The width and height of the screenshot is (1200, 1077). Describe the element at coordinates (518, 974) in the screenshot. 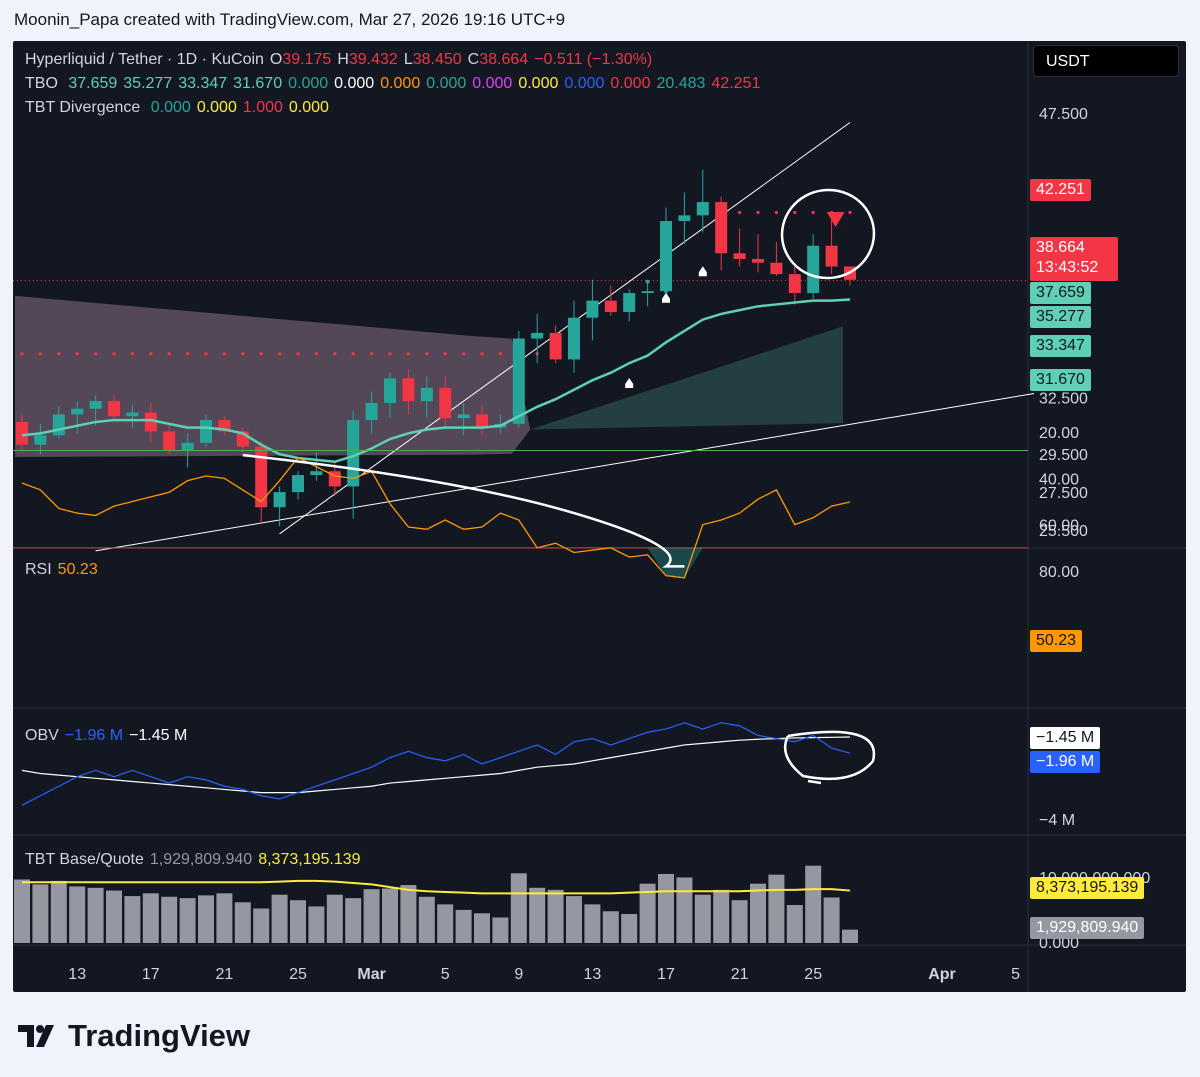

I see `time-axis-tick: 9` at that location.